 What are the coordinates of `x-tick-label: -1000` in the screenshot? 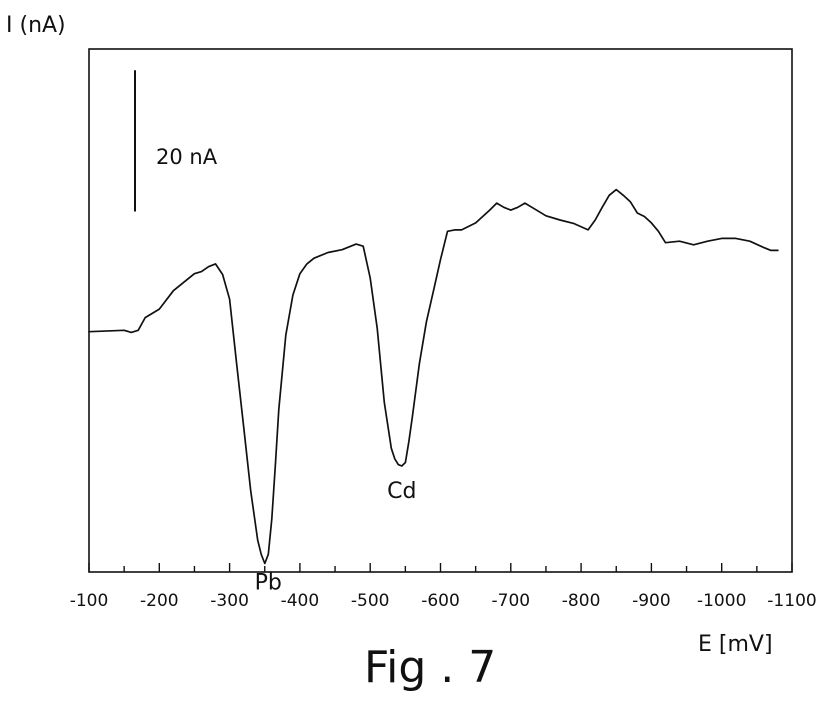 It's located at (721, 601).